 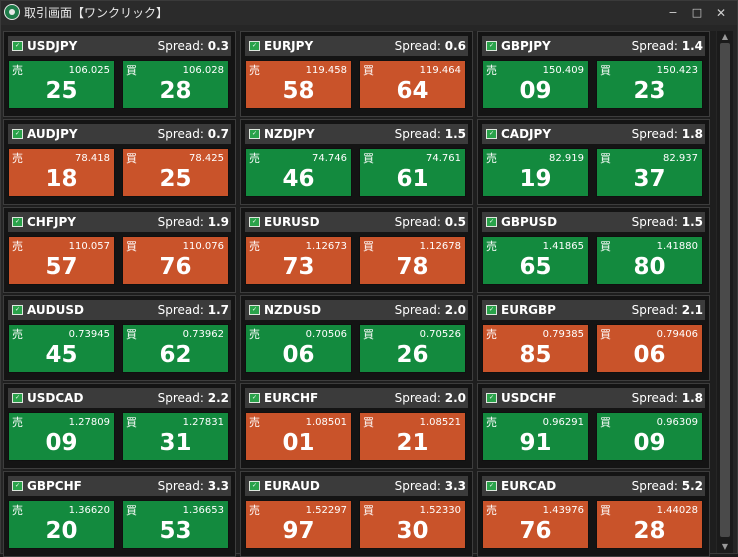 What do you see at coordinates (61, 84) in the screenshot?
I see `sell-button: 売 106.025 25` at bounding box center [61, 84].